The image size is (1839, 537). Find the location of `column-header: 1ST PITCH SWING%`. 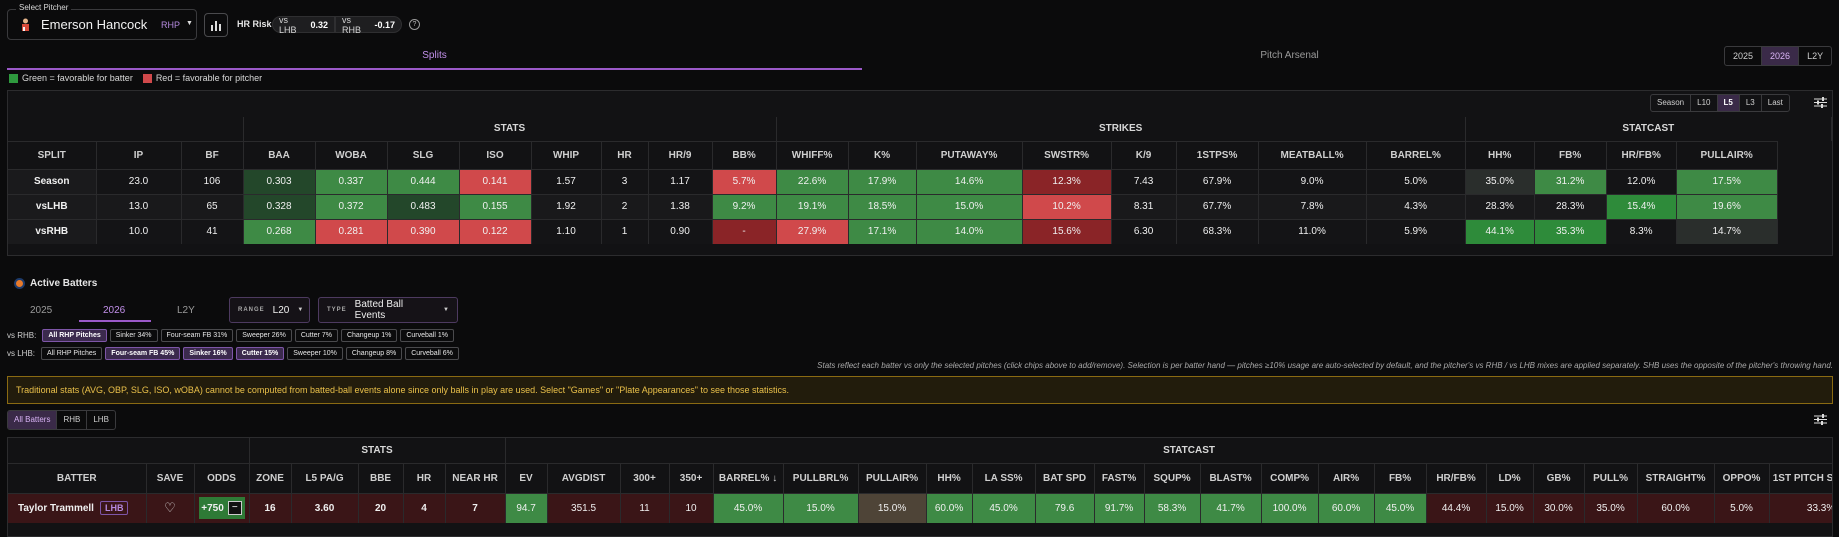

column-header: 1ST PITCH SWING% is located at coordinates (1800, 477).